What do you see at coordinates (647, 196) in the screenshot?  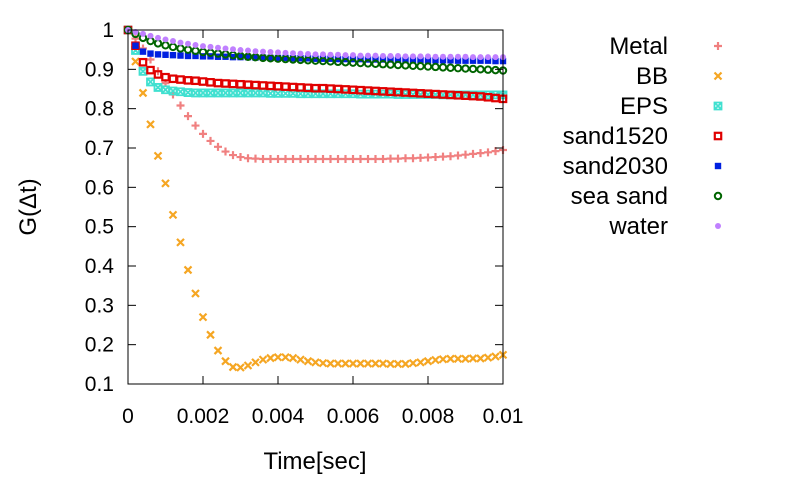 I see `legend-item-sea-sand: sea sand` at bounding box center [647, 196].